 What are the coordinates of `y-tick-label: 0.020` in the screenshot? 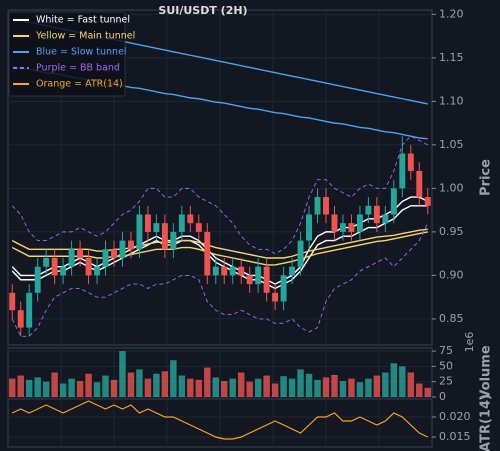 It's located at (455, 416).